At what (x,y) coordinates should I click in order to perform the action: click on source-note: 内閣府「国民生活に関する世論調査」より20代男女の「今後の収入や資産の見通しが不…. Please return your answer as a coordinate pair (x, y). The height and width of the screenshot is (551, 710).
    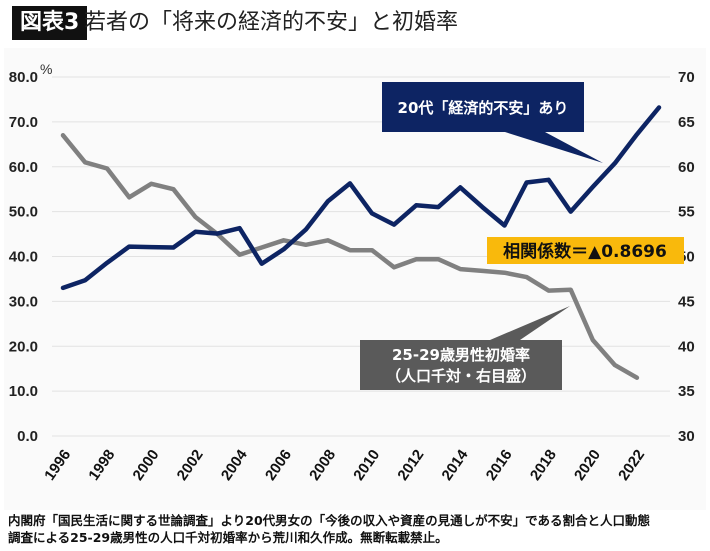
    Looking at the image, I should click on (356, 529).